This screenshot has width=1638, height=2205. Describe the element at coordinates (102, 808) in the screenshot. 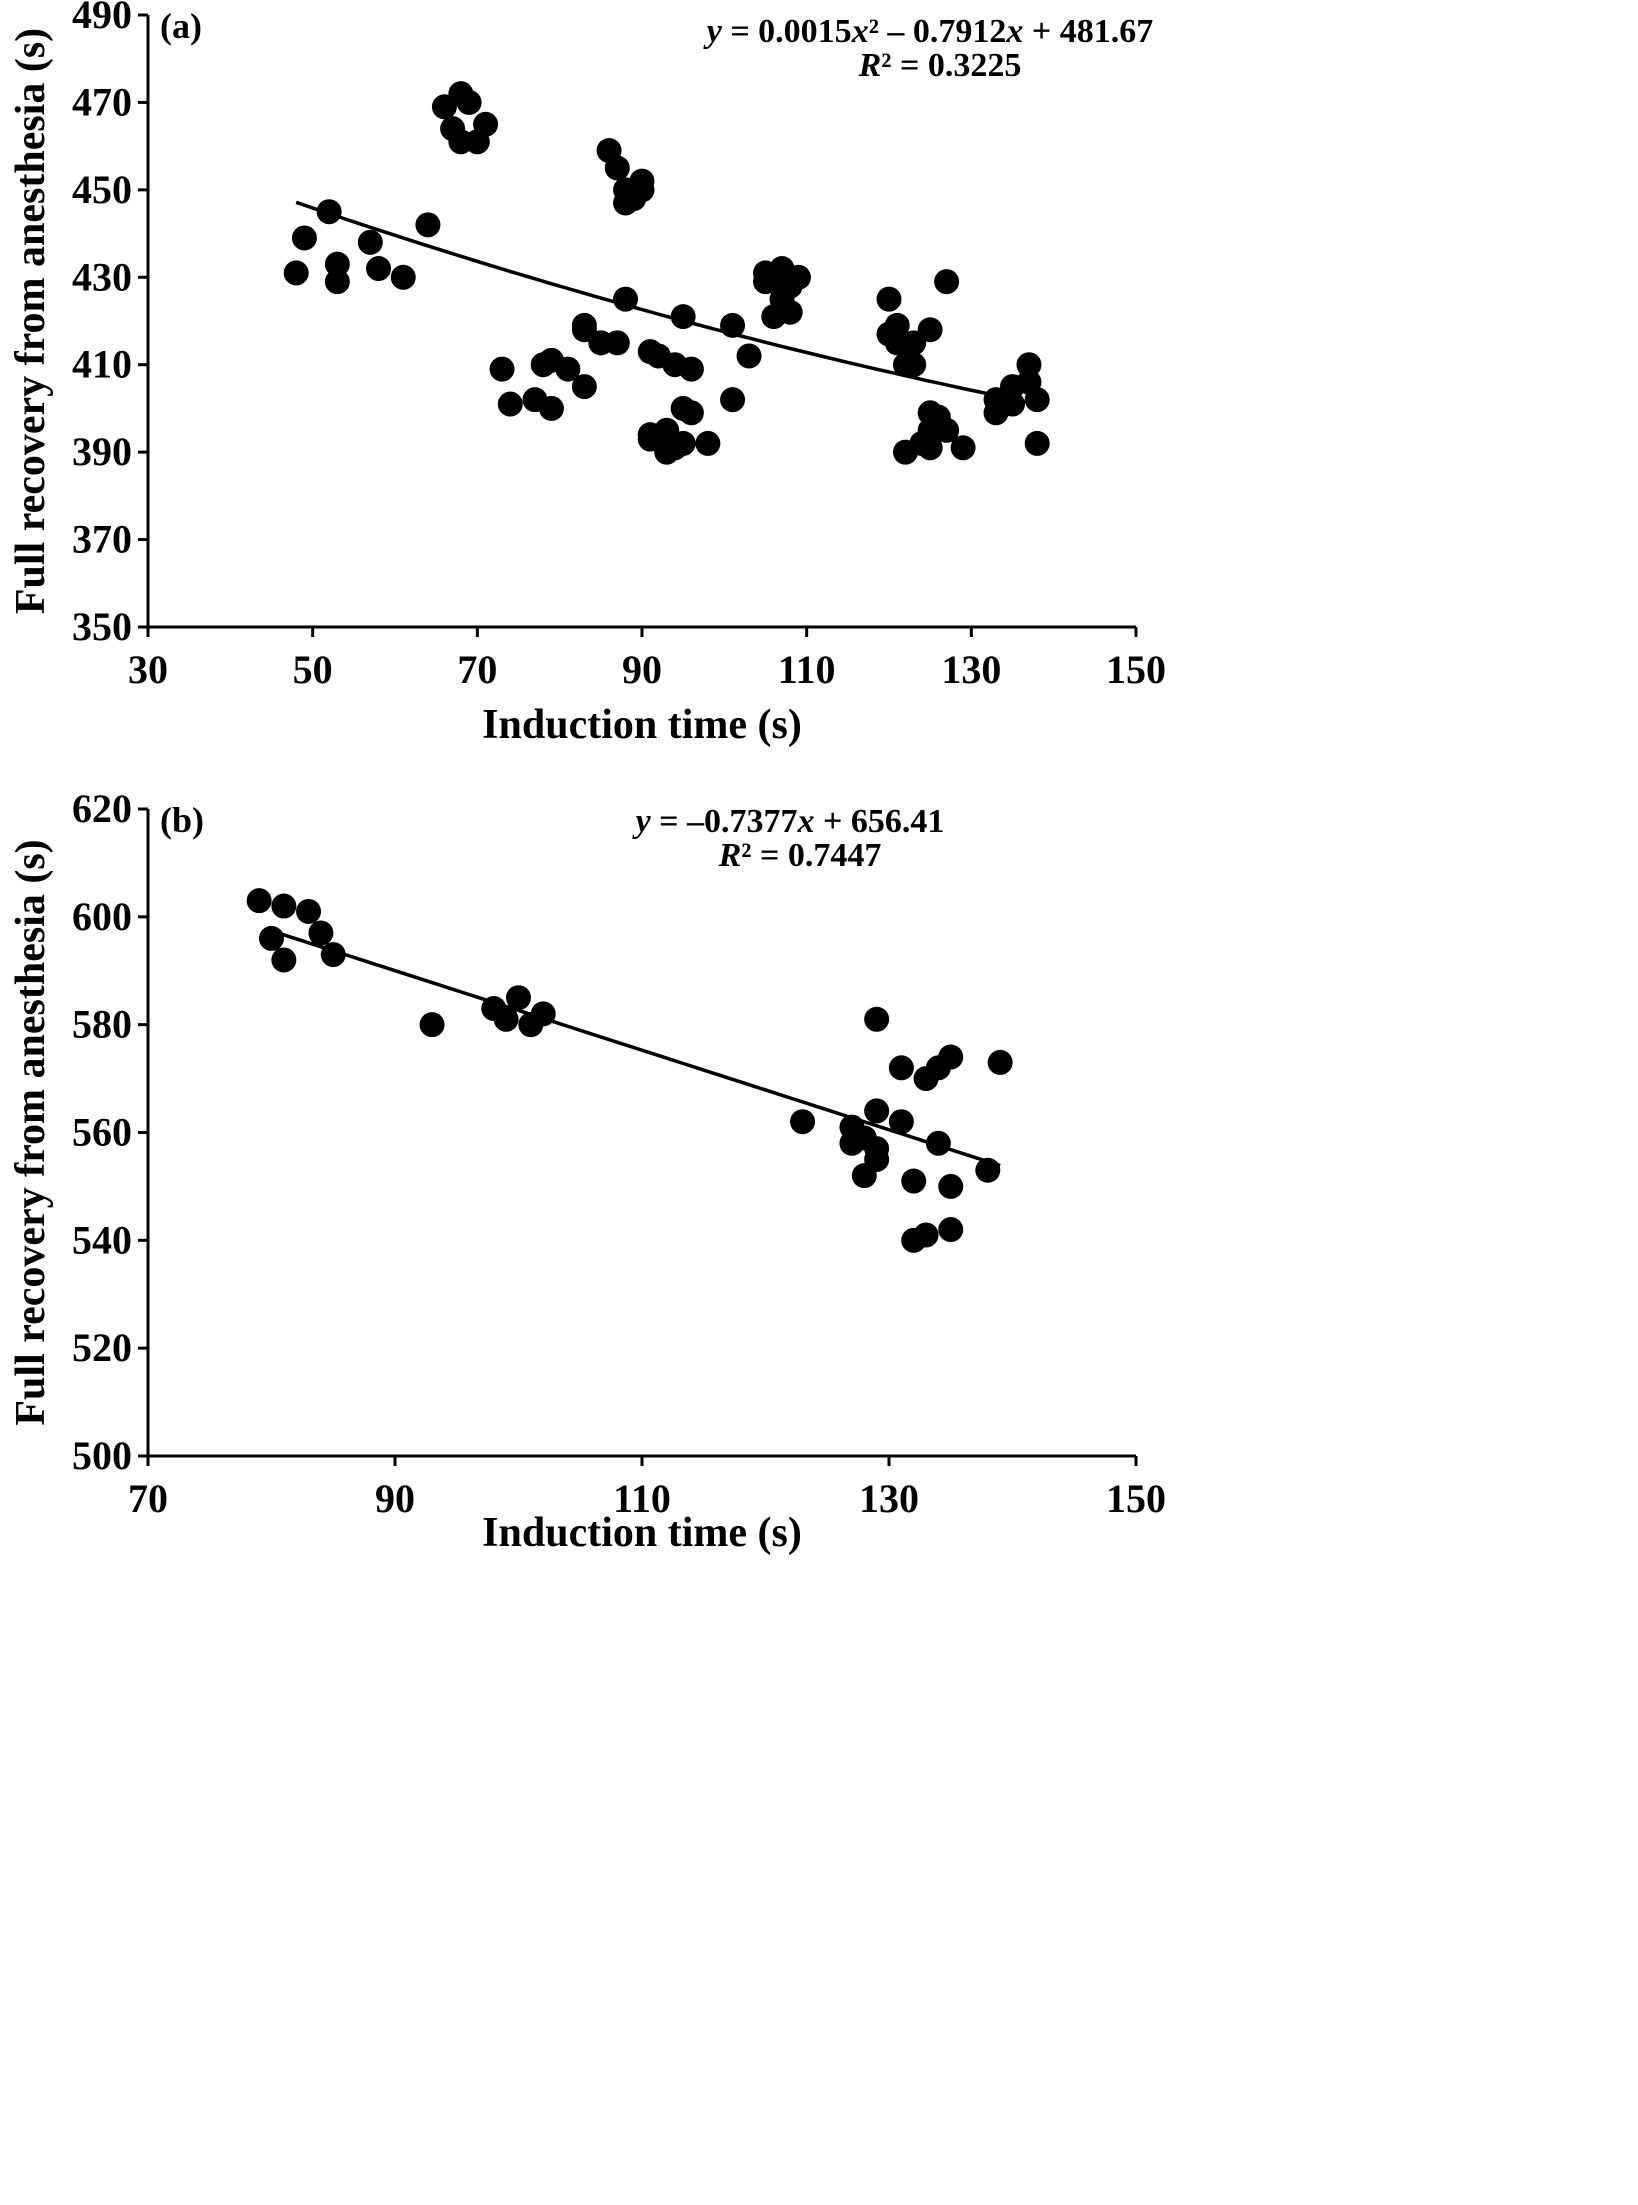

I see `y-tick-label: 620` at that location.